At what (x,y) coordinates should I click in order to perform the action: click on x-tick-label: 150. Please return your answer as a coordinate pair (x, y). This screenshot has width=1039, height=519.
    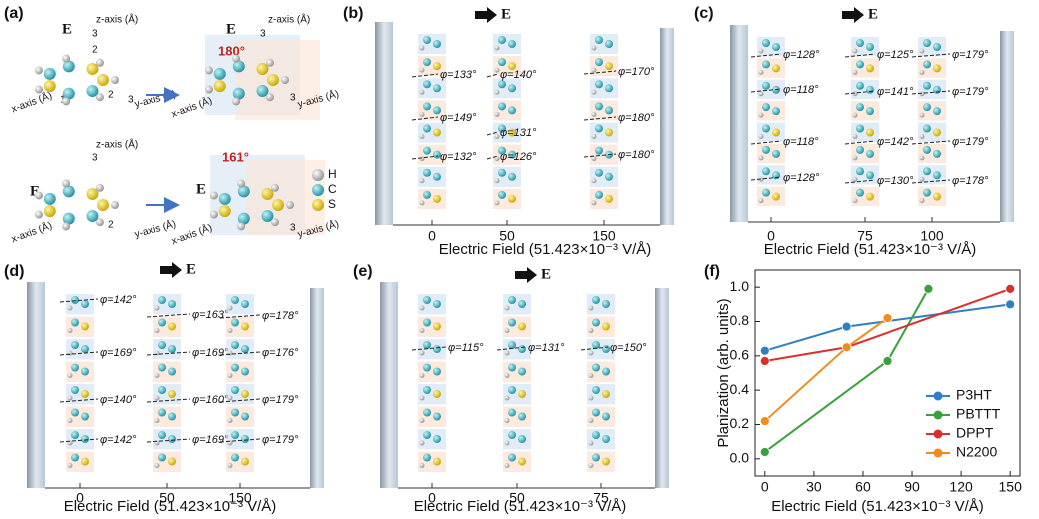
    Looking at the image, I should click on (604, 236).